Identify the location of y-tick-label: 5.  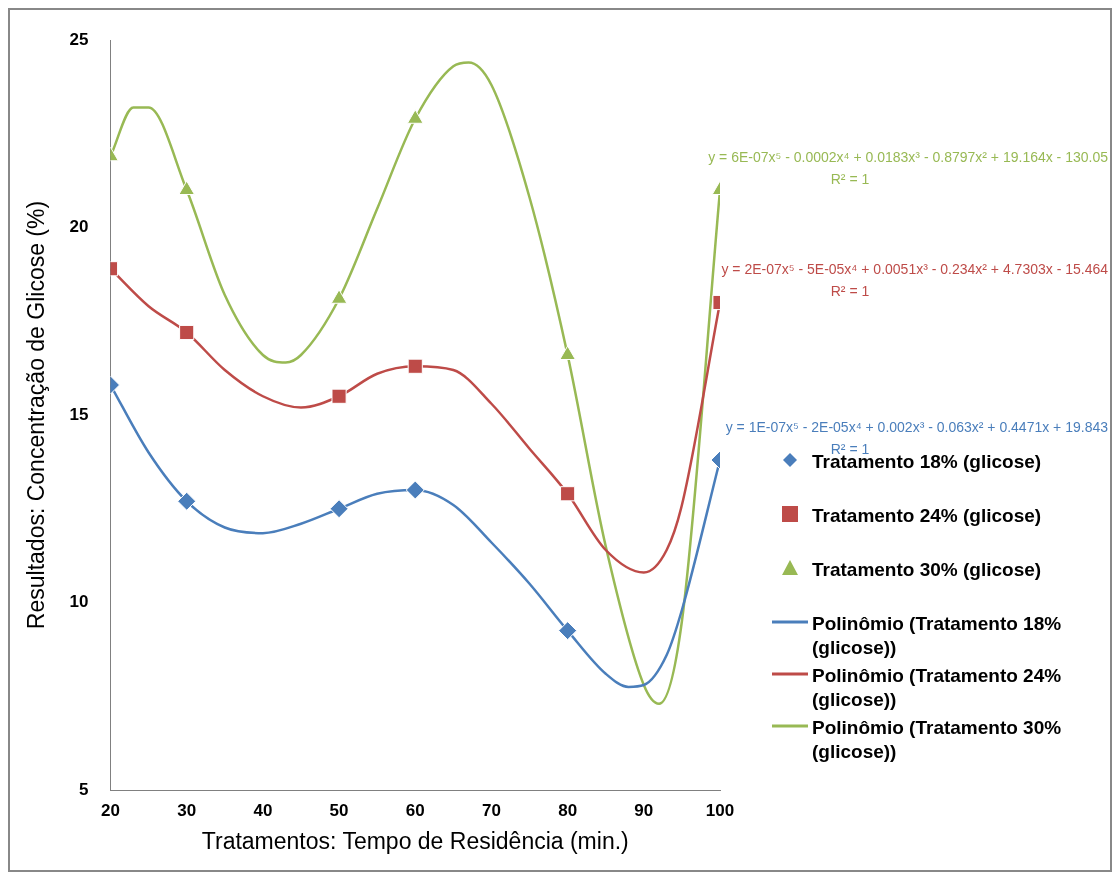
(84, 789).